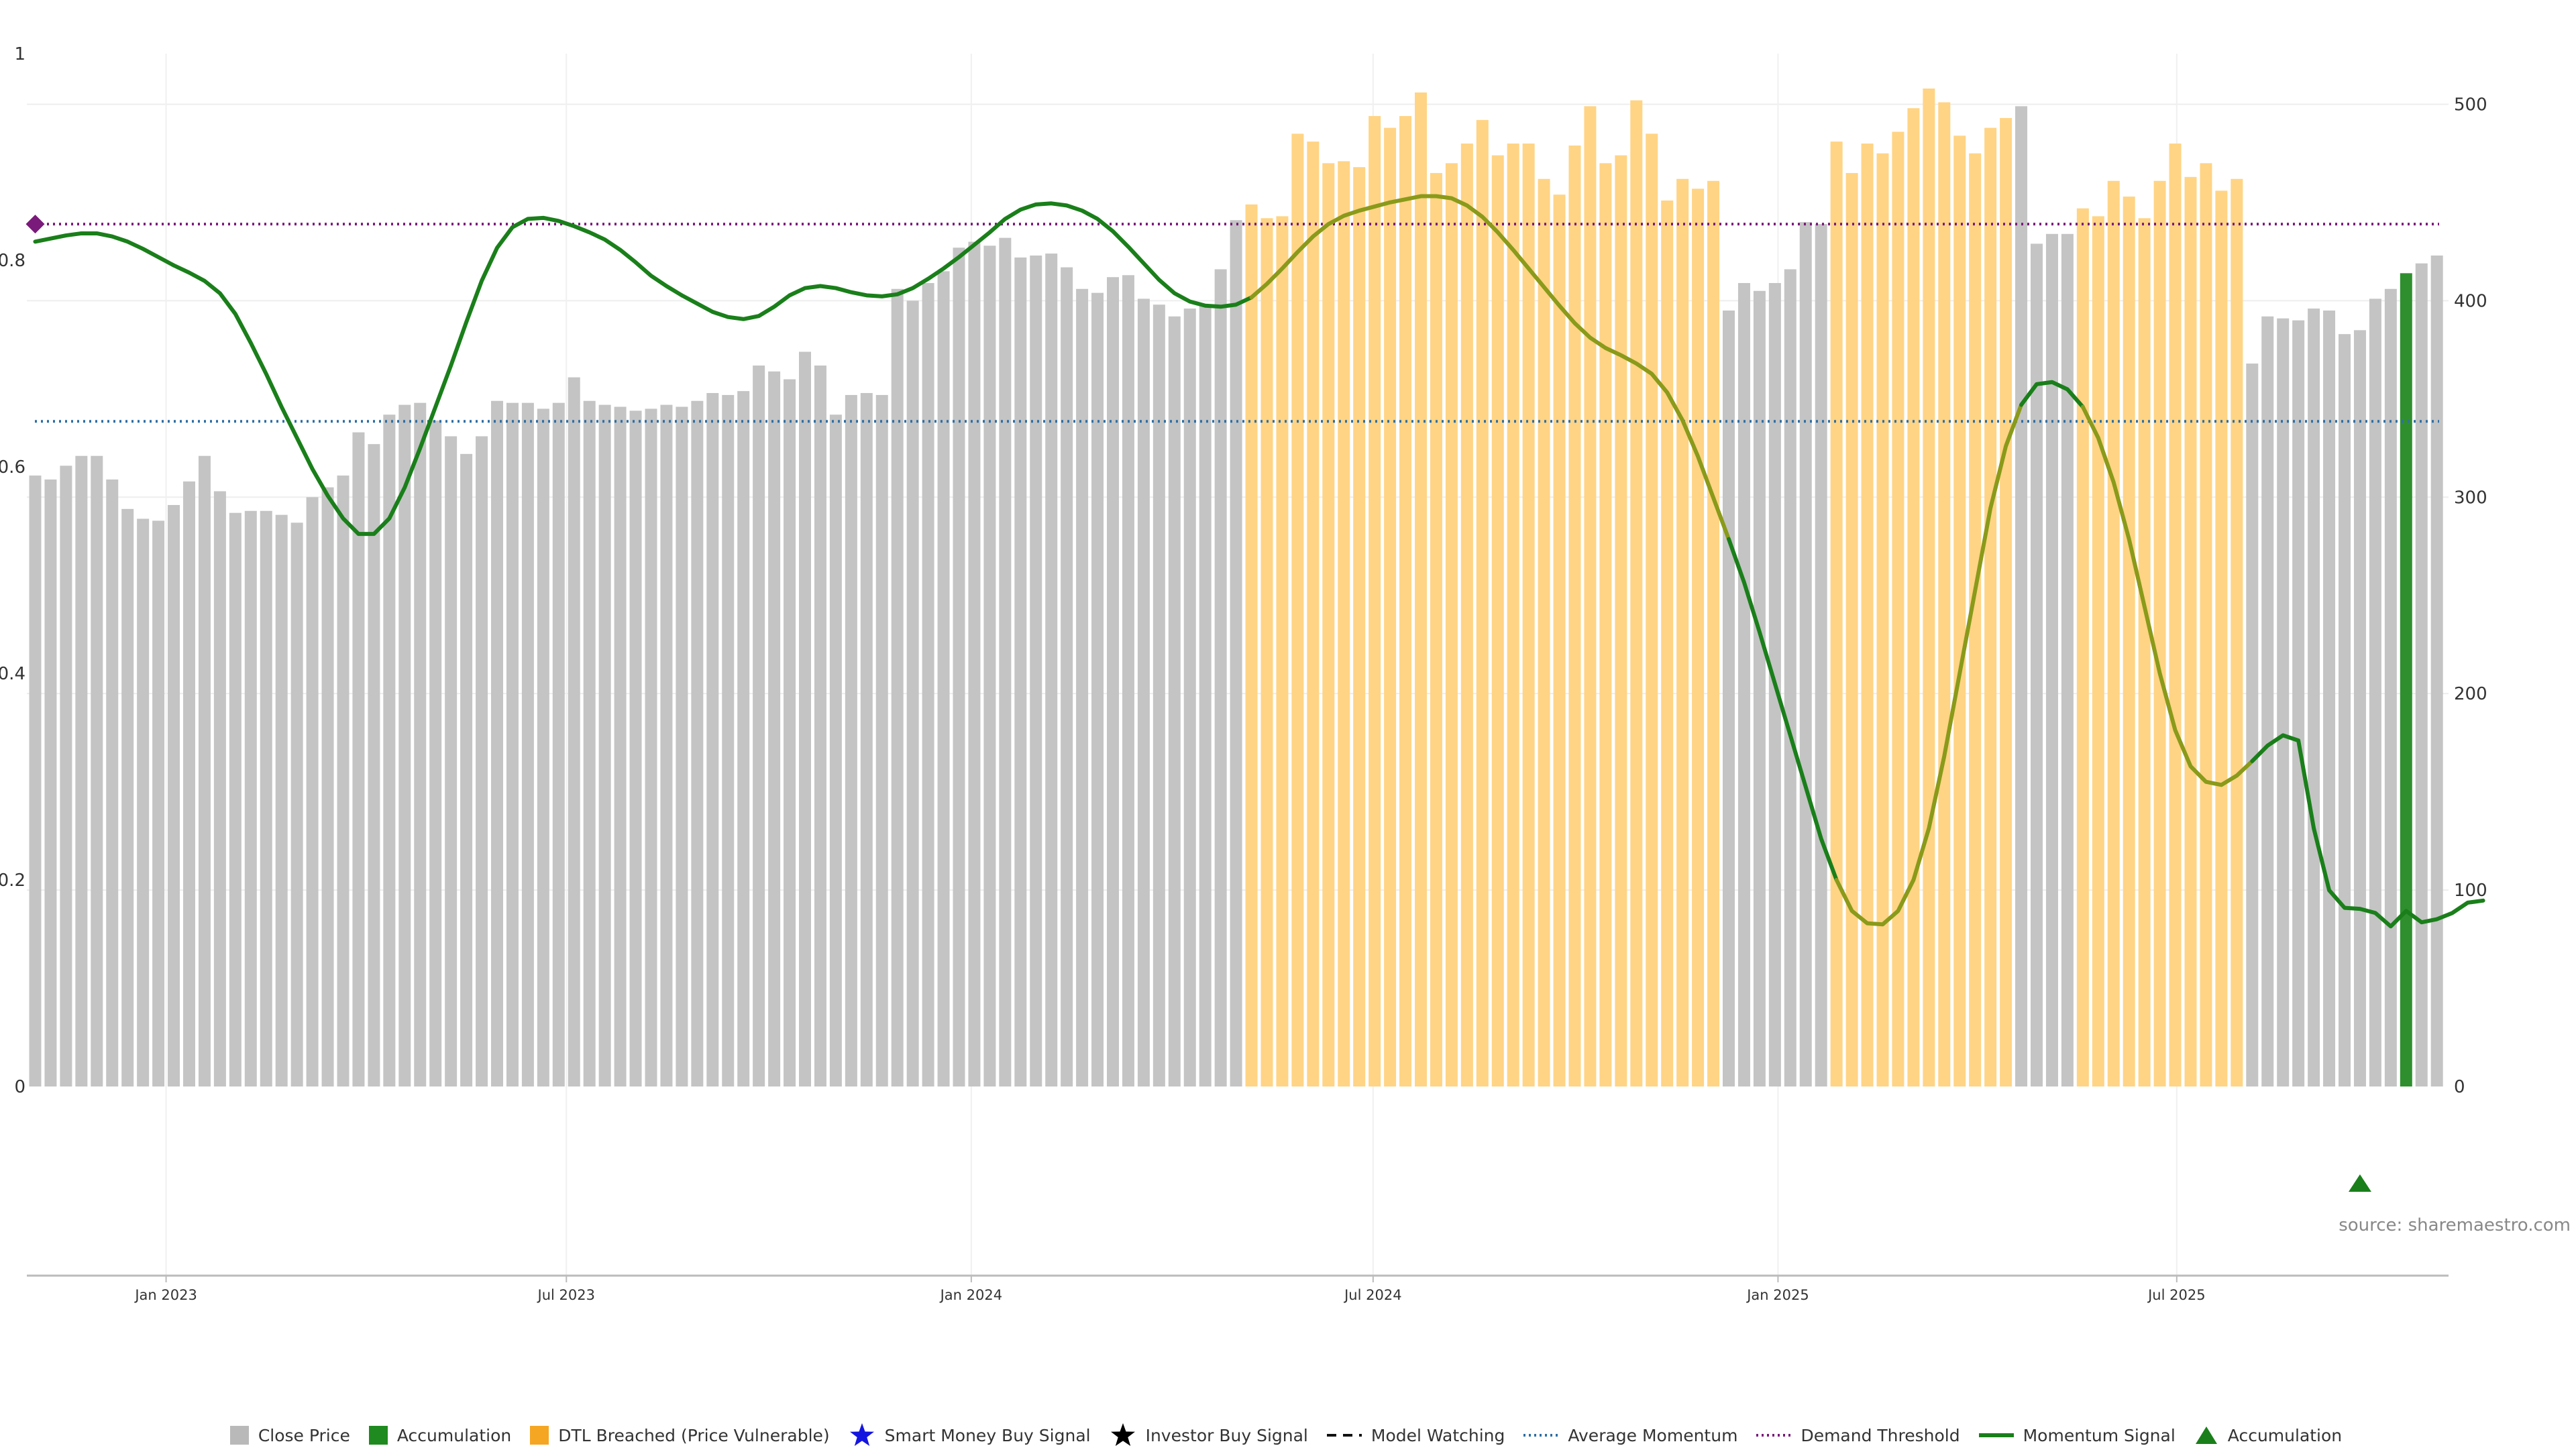  Describe the element at coordinates (2176, 1295) in the screenshot. I see `x-tick-label: Jul 2025` at that location.